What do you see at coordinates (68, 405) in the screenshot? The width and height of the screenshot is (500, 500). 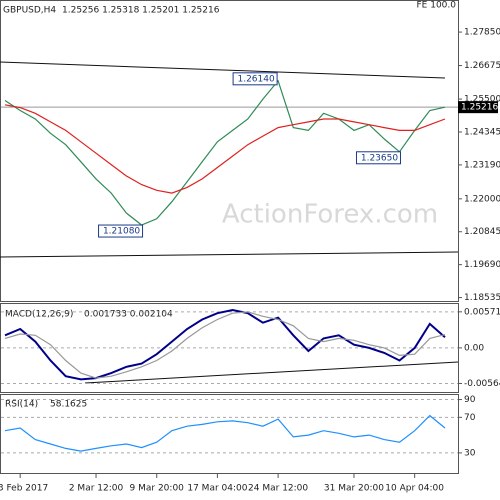 I see `rsi-subtitle: 58.1625` at bounding box center [68, 405].